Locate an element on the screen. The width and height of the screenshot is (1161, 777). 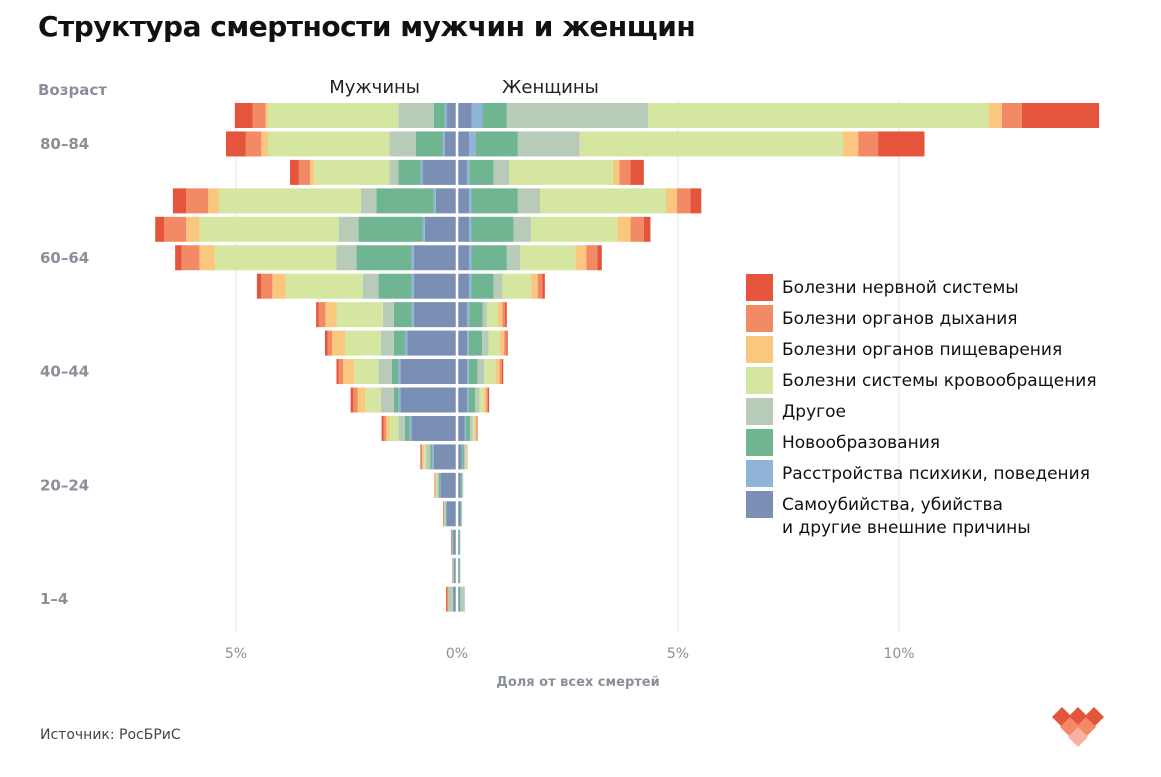
legend-item: Расстройства психики, поведения is located at coordinates (946, 473).